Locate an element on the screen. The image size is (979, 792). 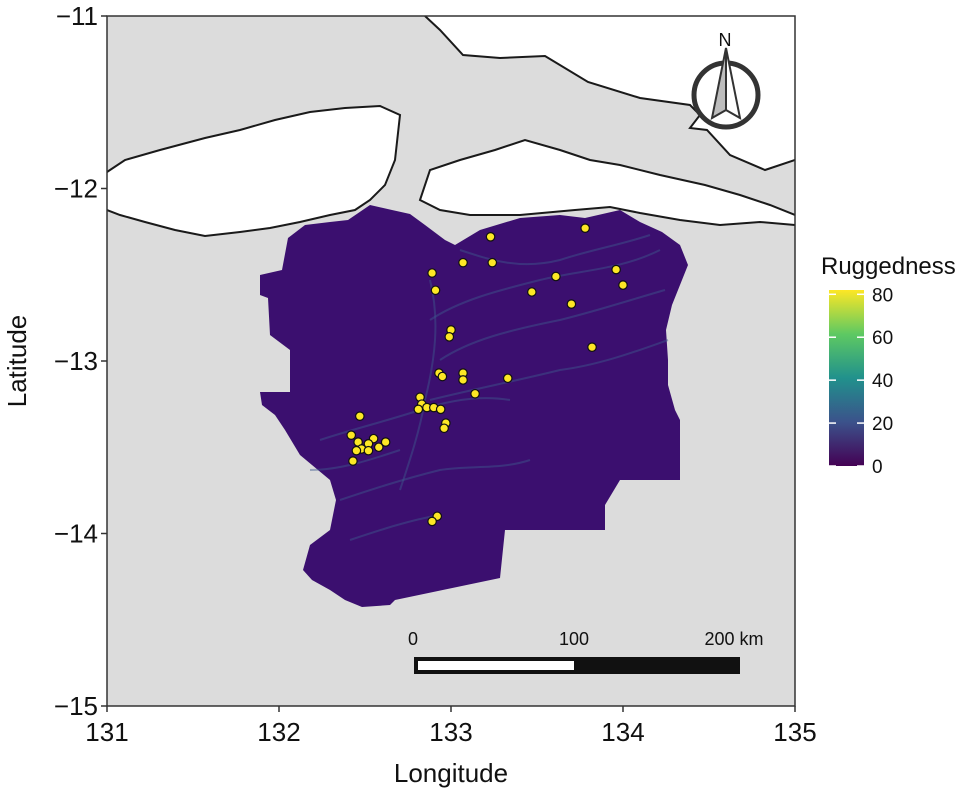
north-arrow-right-half is located at coordinates (733, 83).